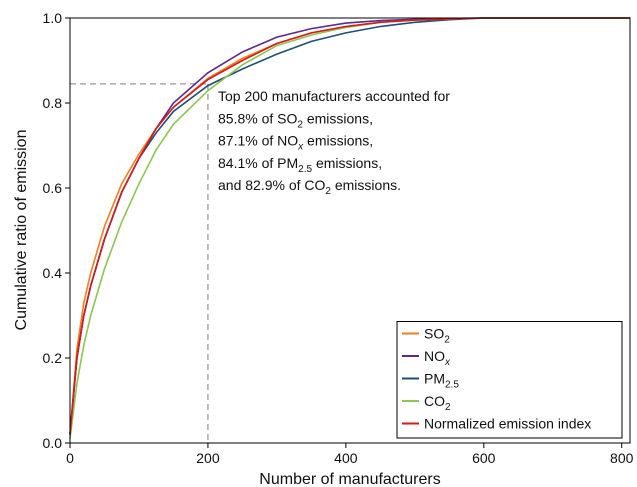  Describe the element at coordinates (258, 141) in the screenshot. I see `text-part: 87.1% of NO` at that location.